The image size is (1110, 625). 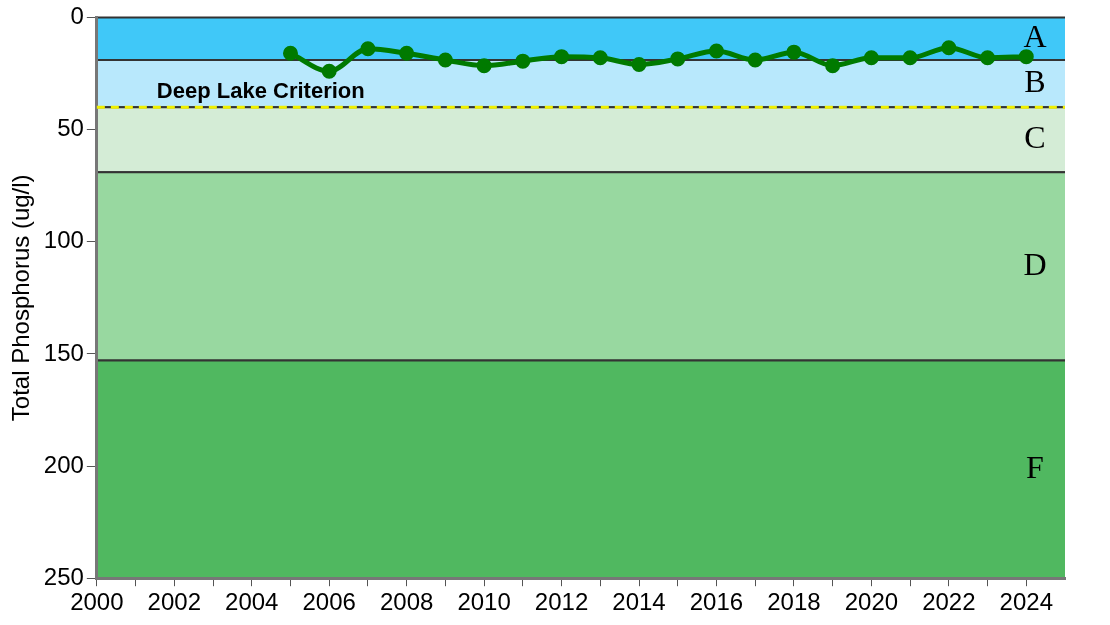 What do you see at coordinates (63, 464) in the screenshot?
I see `y-tick-label: 200` at bounding box center [63, 464].